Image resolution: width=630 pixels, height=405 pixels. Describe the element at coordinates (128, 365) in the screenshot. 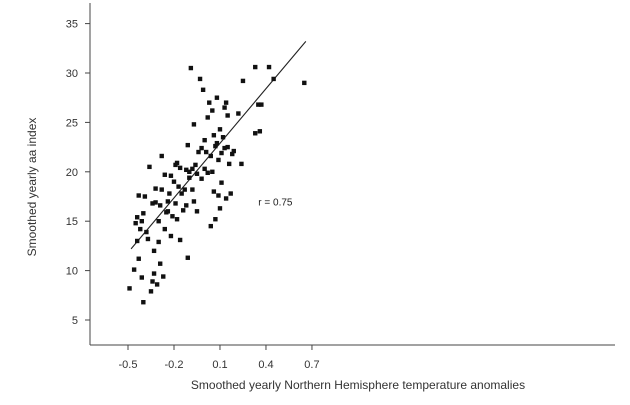

I see `x-tick-label: -0.5` at that location.